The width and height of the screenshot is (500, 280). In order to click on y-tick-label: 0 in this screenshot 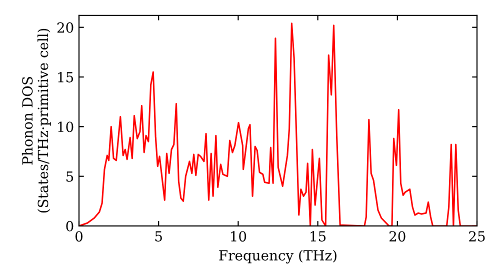, I will do `click(70, 226)`.